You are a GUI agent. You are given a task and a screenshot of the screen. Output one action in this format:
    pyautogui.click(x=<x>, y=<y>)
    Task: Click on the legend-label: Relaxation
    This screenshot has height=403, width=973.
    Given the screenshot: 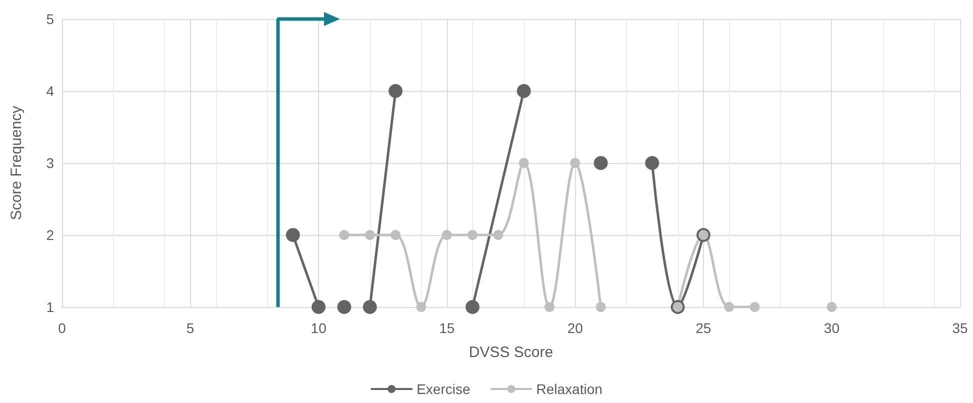 What is the action you would take?
    pyautogui.click(x=569, y=389)
    